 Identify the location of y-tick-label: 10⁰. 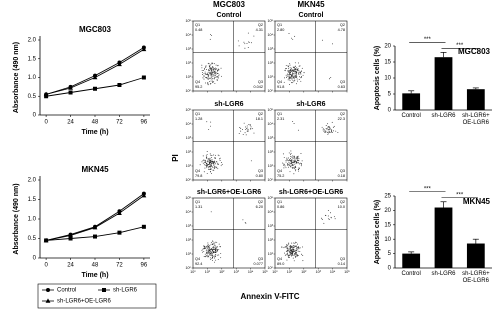
(189, 180).